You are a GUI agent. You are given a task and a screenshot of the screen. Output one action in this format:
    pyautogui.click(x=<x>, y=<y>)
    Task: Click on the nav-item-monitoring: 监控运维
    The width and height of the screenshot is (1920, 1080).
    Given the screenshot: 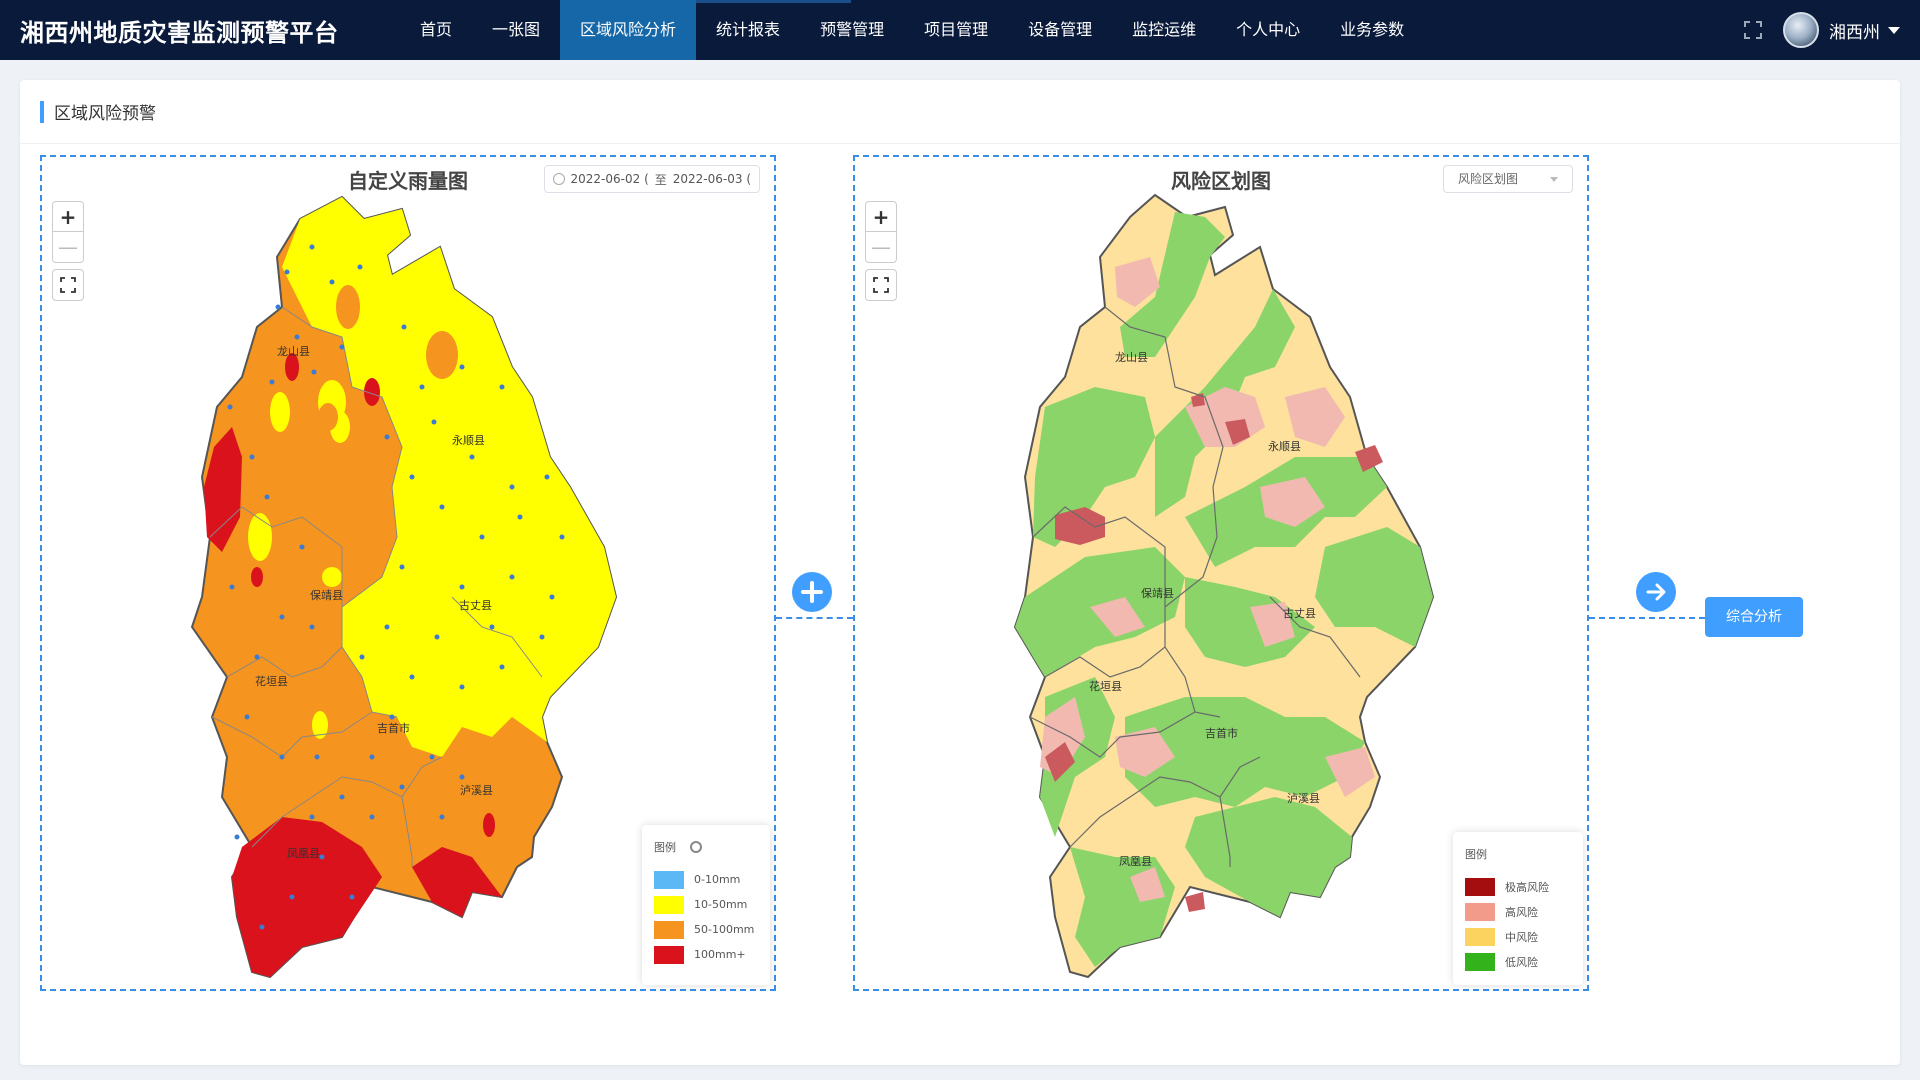 What is the action you would take?
    pyautogui.click(x=1164, y=29)
    